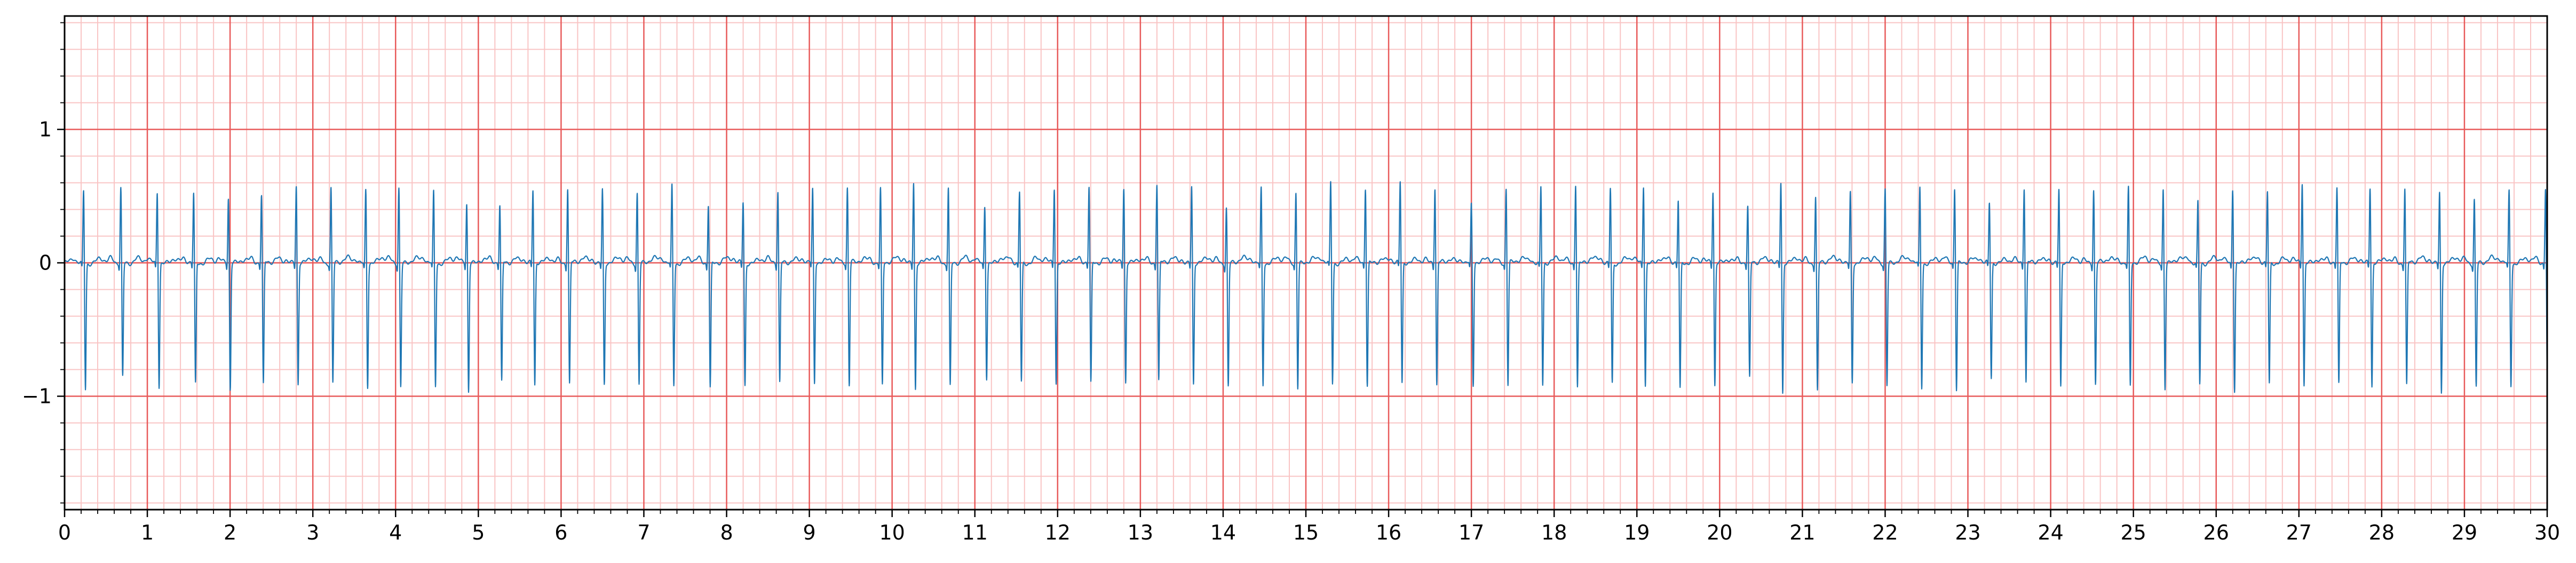 The height and width of the screenshot is (563, 2576). What do you see at coordinates (643, 532) in the screenshot?
I see `x-tick-label: 7` at bounding box center [643, 532].